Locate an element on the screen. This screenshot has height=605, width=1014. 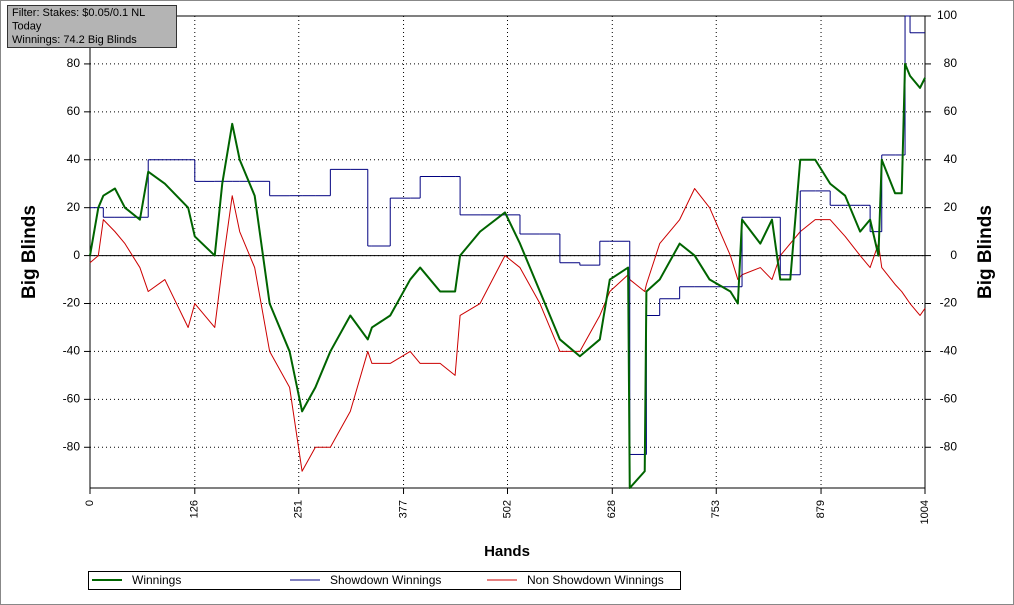
y2-tick-label: -60 is located at coordinates (949, 399).